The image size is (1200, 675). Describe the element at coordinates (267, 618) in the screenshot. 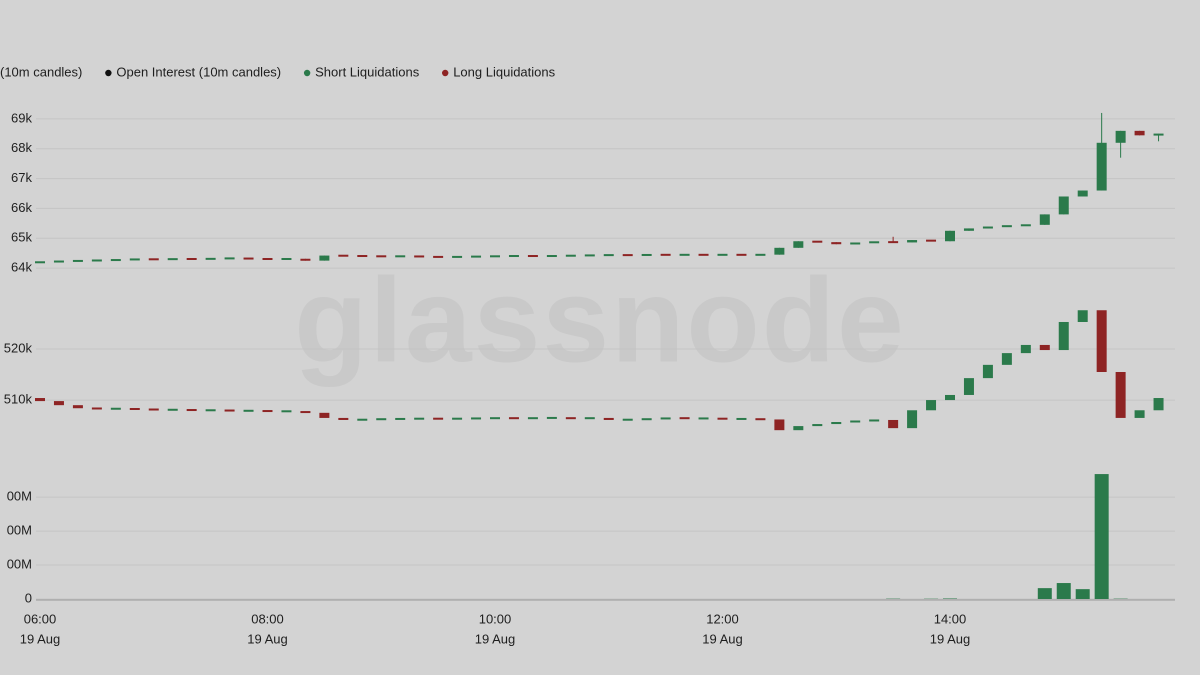

I see `x-tick-label: 08:00` at that location.